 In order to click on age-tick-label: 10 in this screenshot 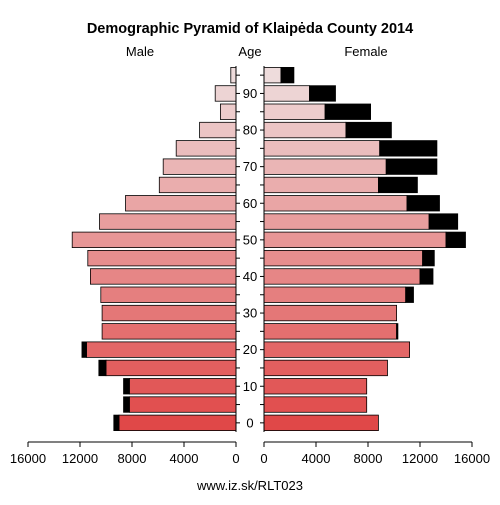, I will do `click(250, 386)`.